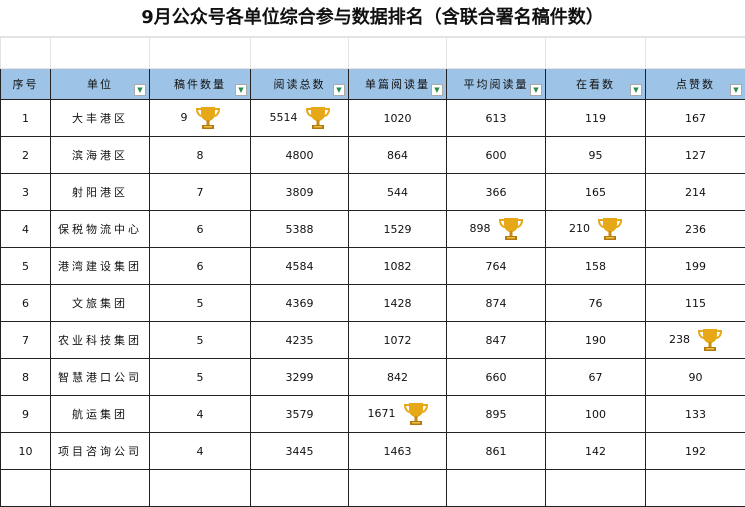  What do you see at coordinates (596, 118) in the screenshot?
I see `cell-watching: 119` at bounding box center [596, 118].